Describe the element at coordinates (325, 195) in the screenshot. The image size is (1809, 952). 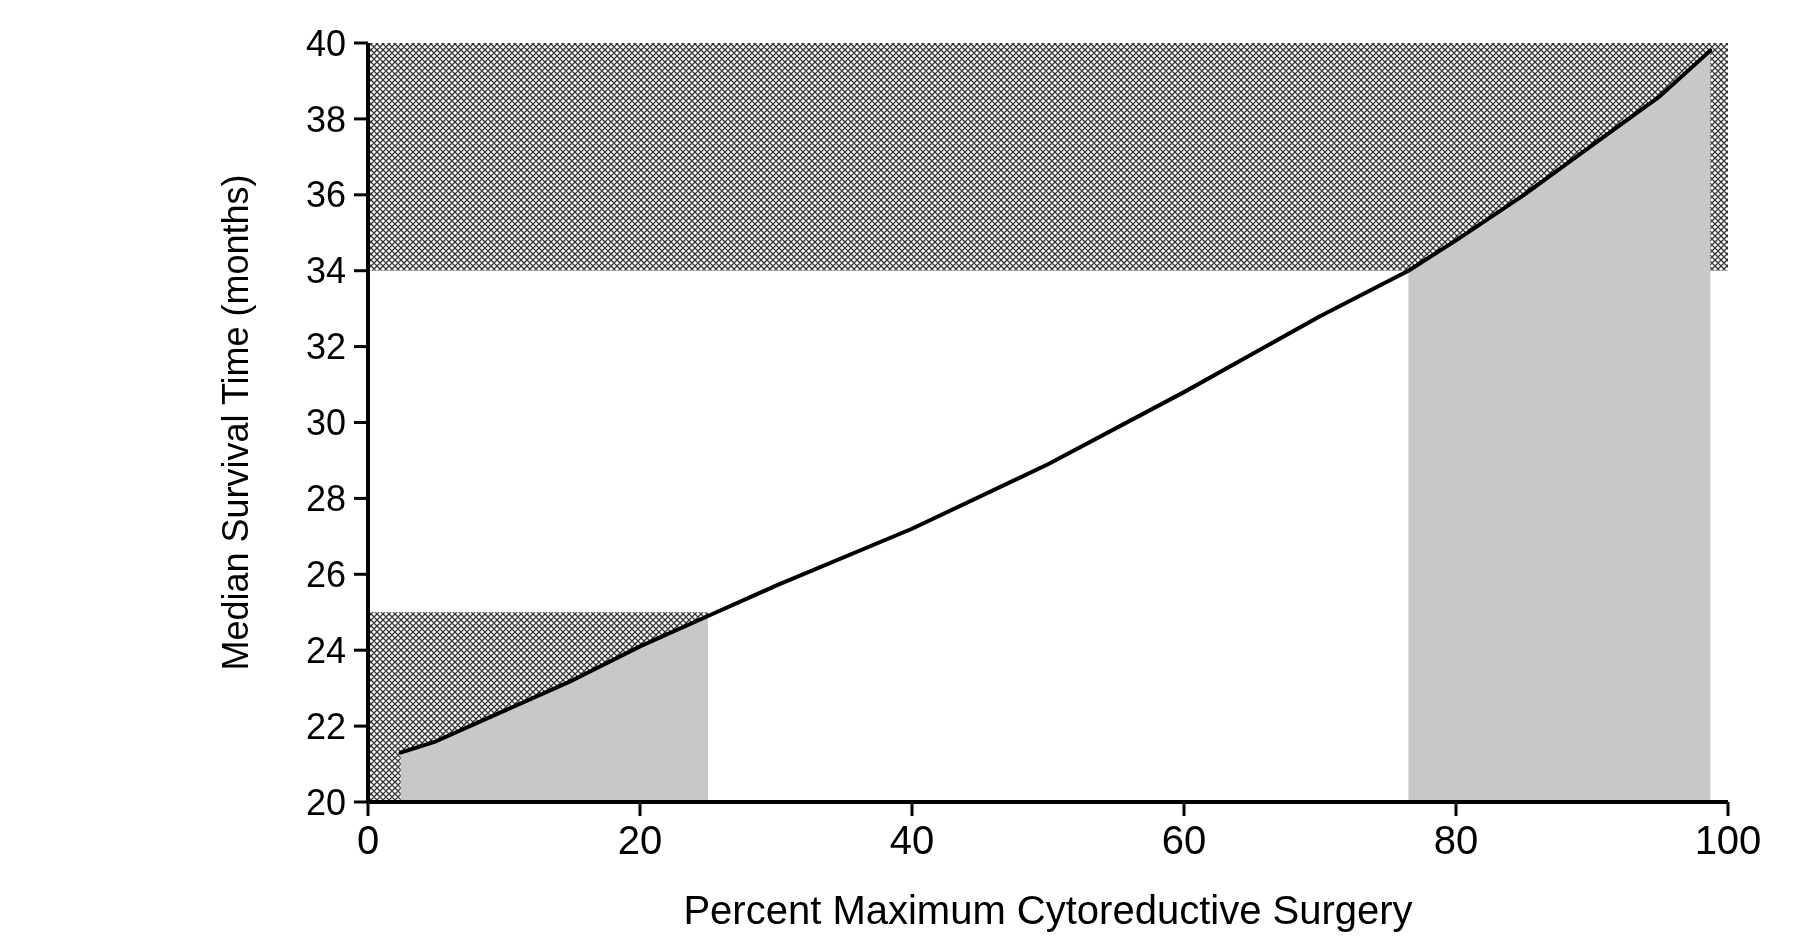
I see `y-tick-label: 36` at that location.